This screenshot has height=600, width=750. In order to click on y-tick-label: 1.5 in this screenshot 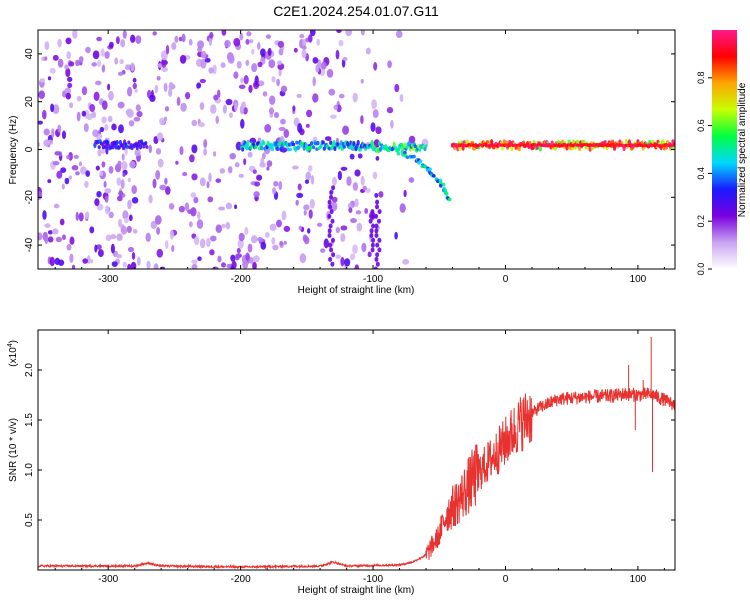, I will do `click(29, 420)`.